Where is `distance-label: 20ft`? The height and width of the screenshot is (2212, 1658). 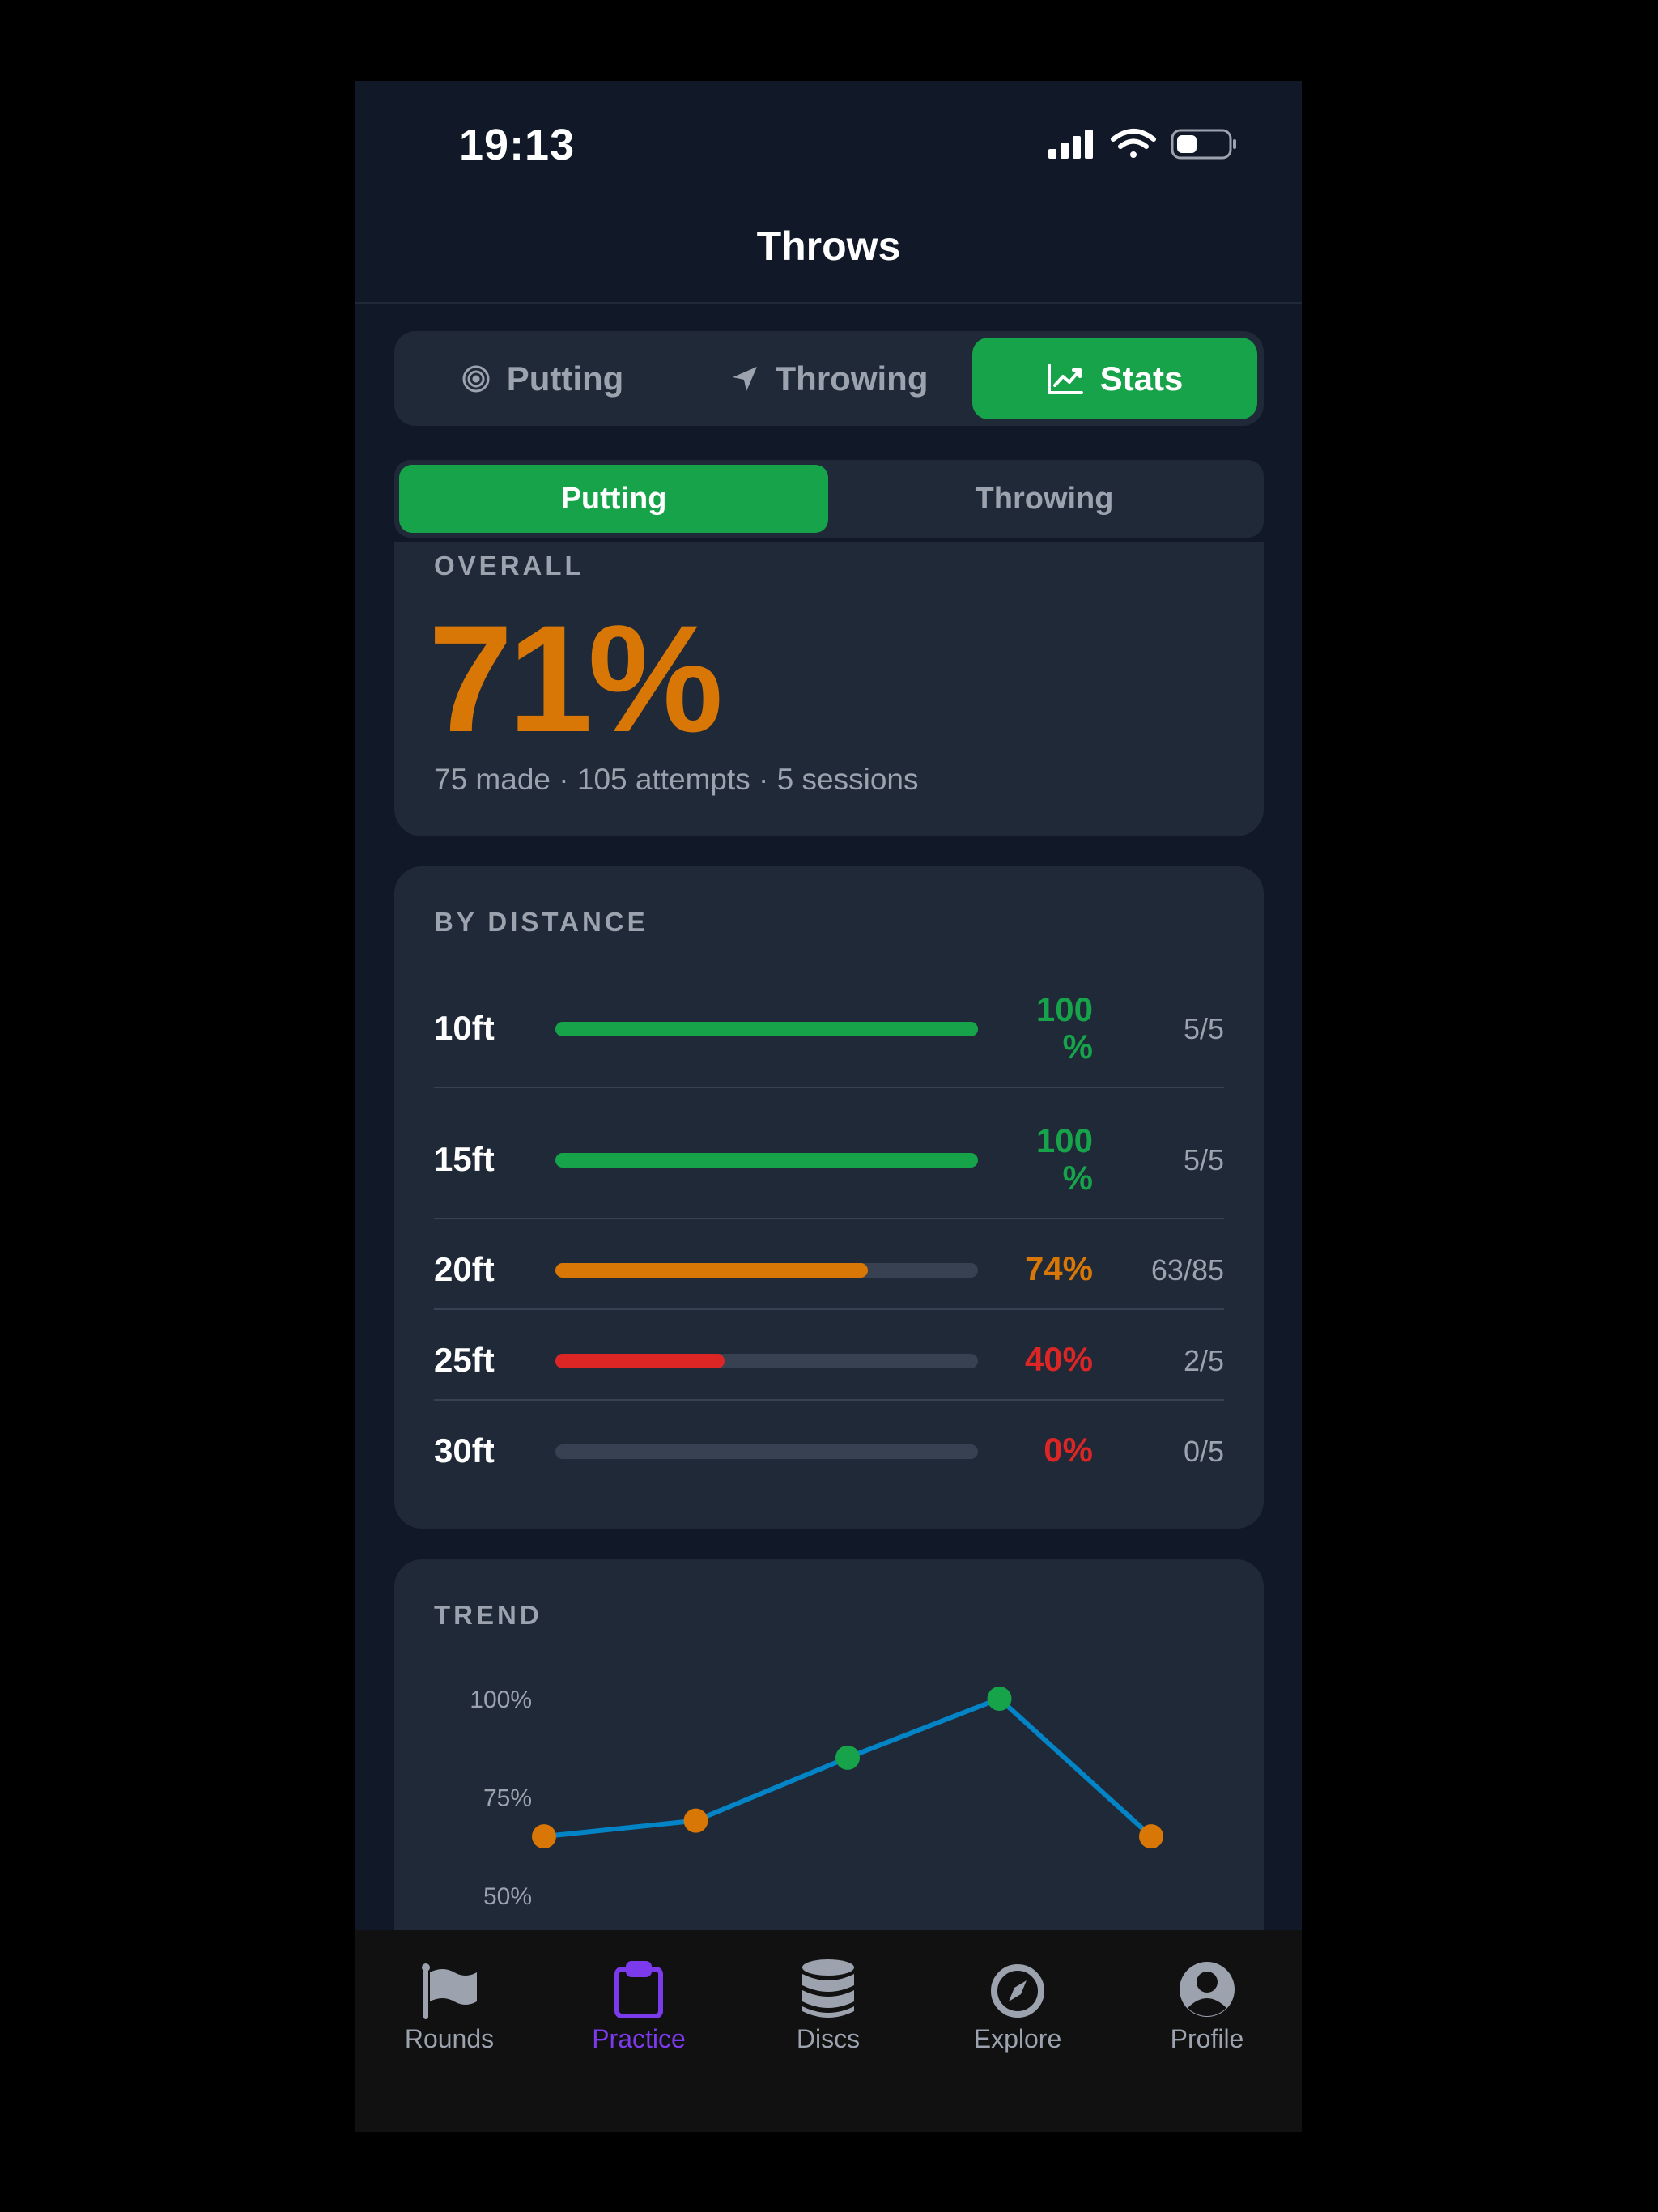 distance-label: 20ft is located at coordinates (464, 1269).